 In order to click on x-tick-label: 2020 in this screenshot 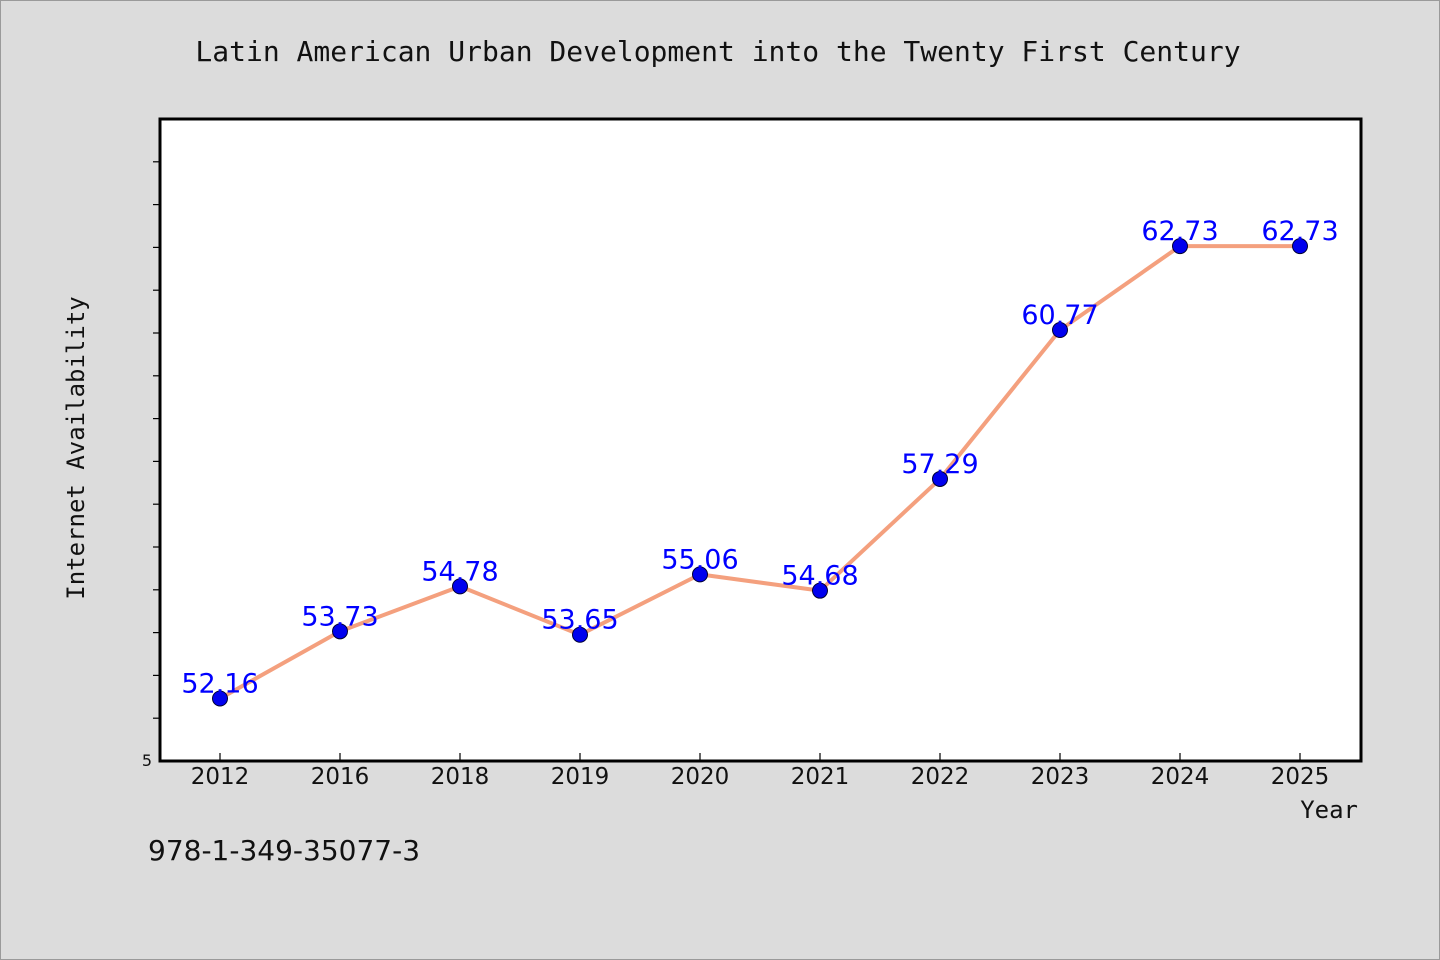, I will do `click(700, 777)`.